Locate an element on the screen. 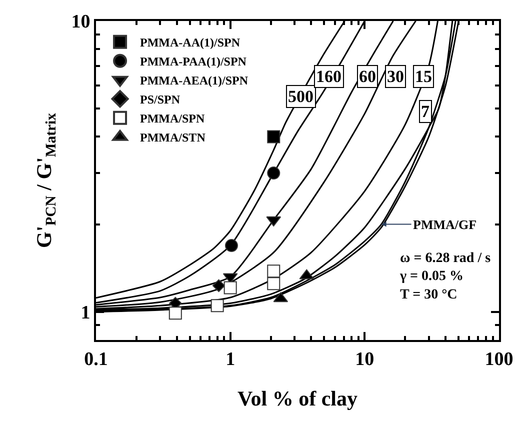  legend-label: PMMA/STN is located at coordinates (173, 137).